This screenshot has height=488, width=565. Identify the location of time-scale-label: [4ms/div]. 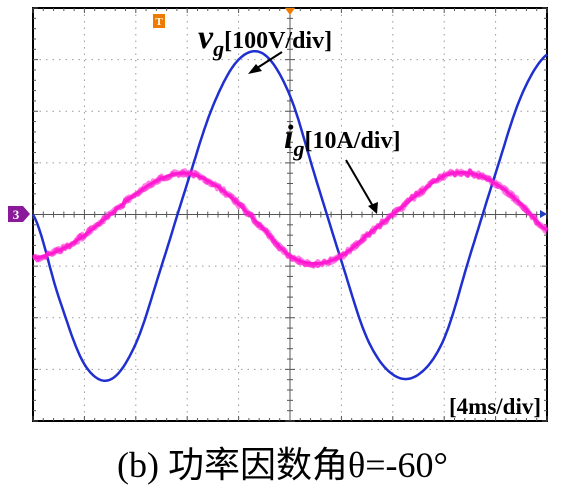
(495, 406).